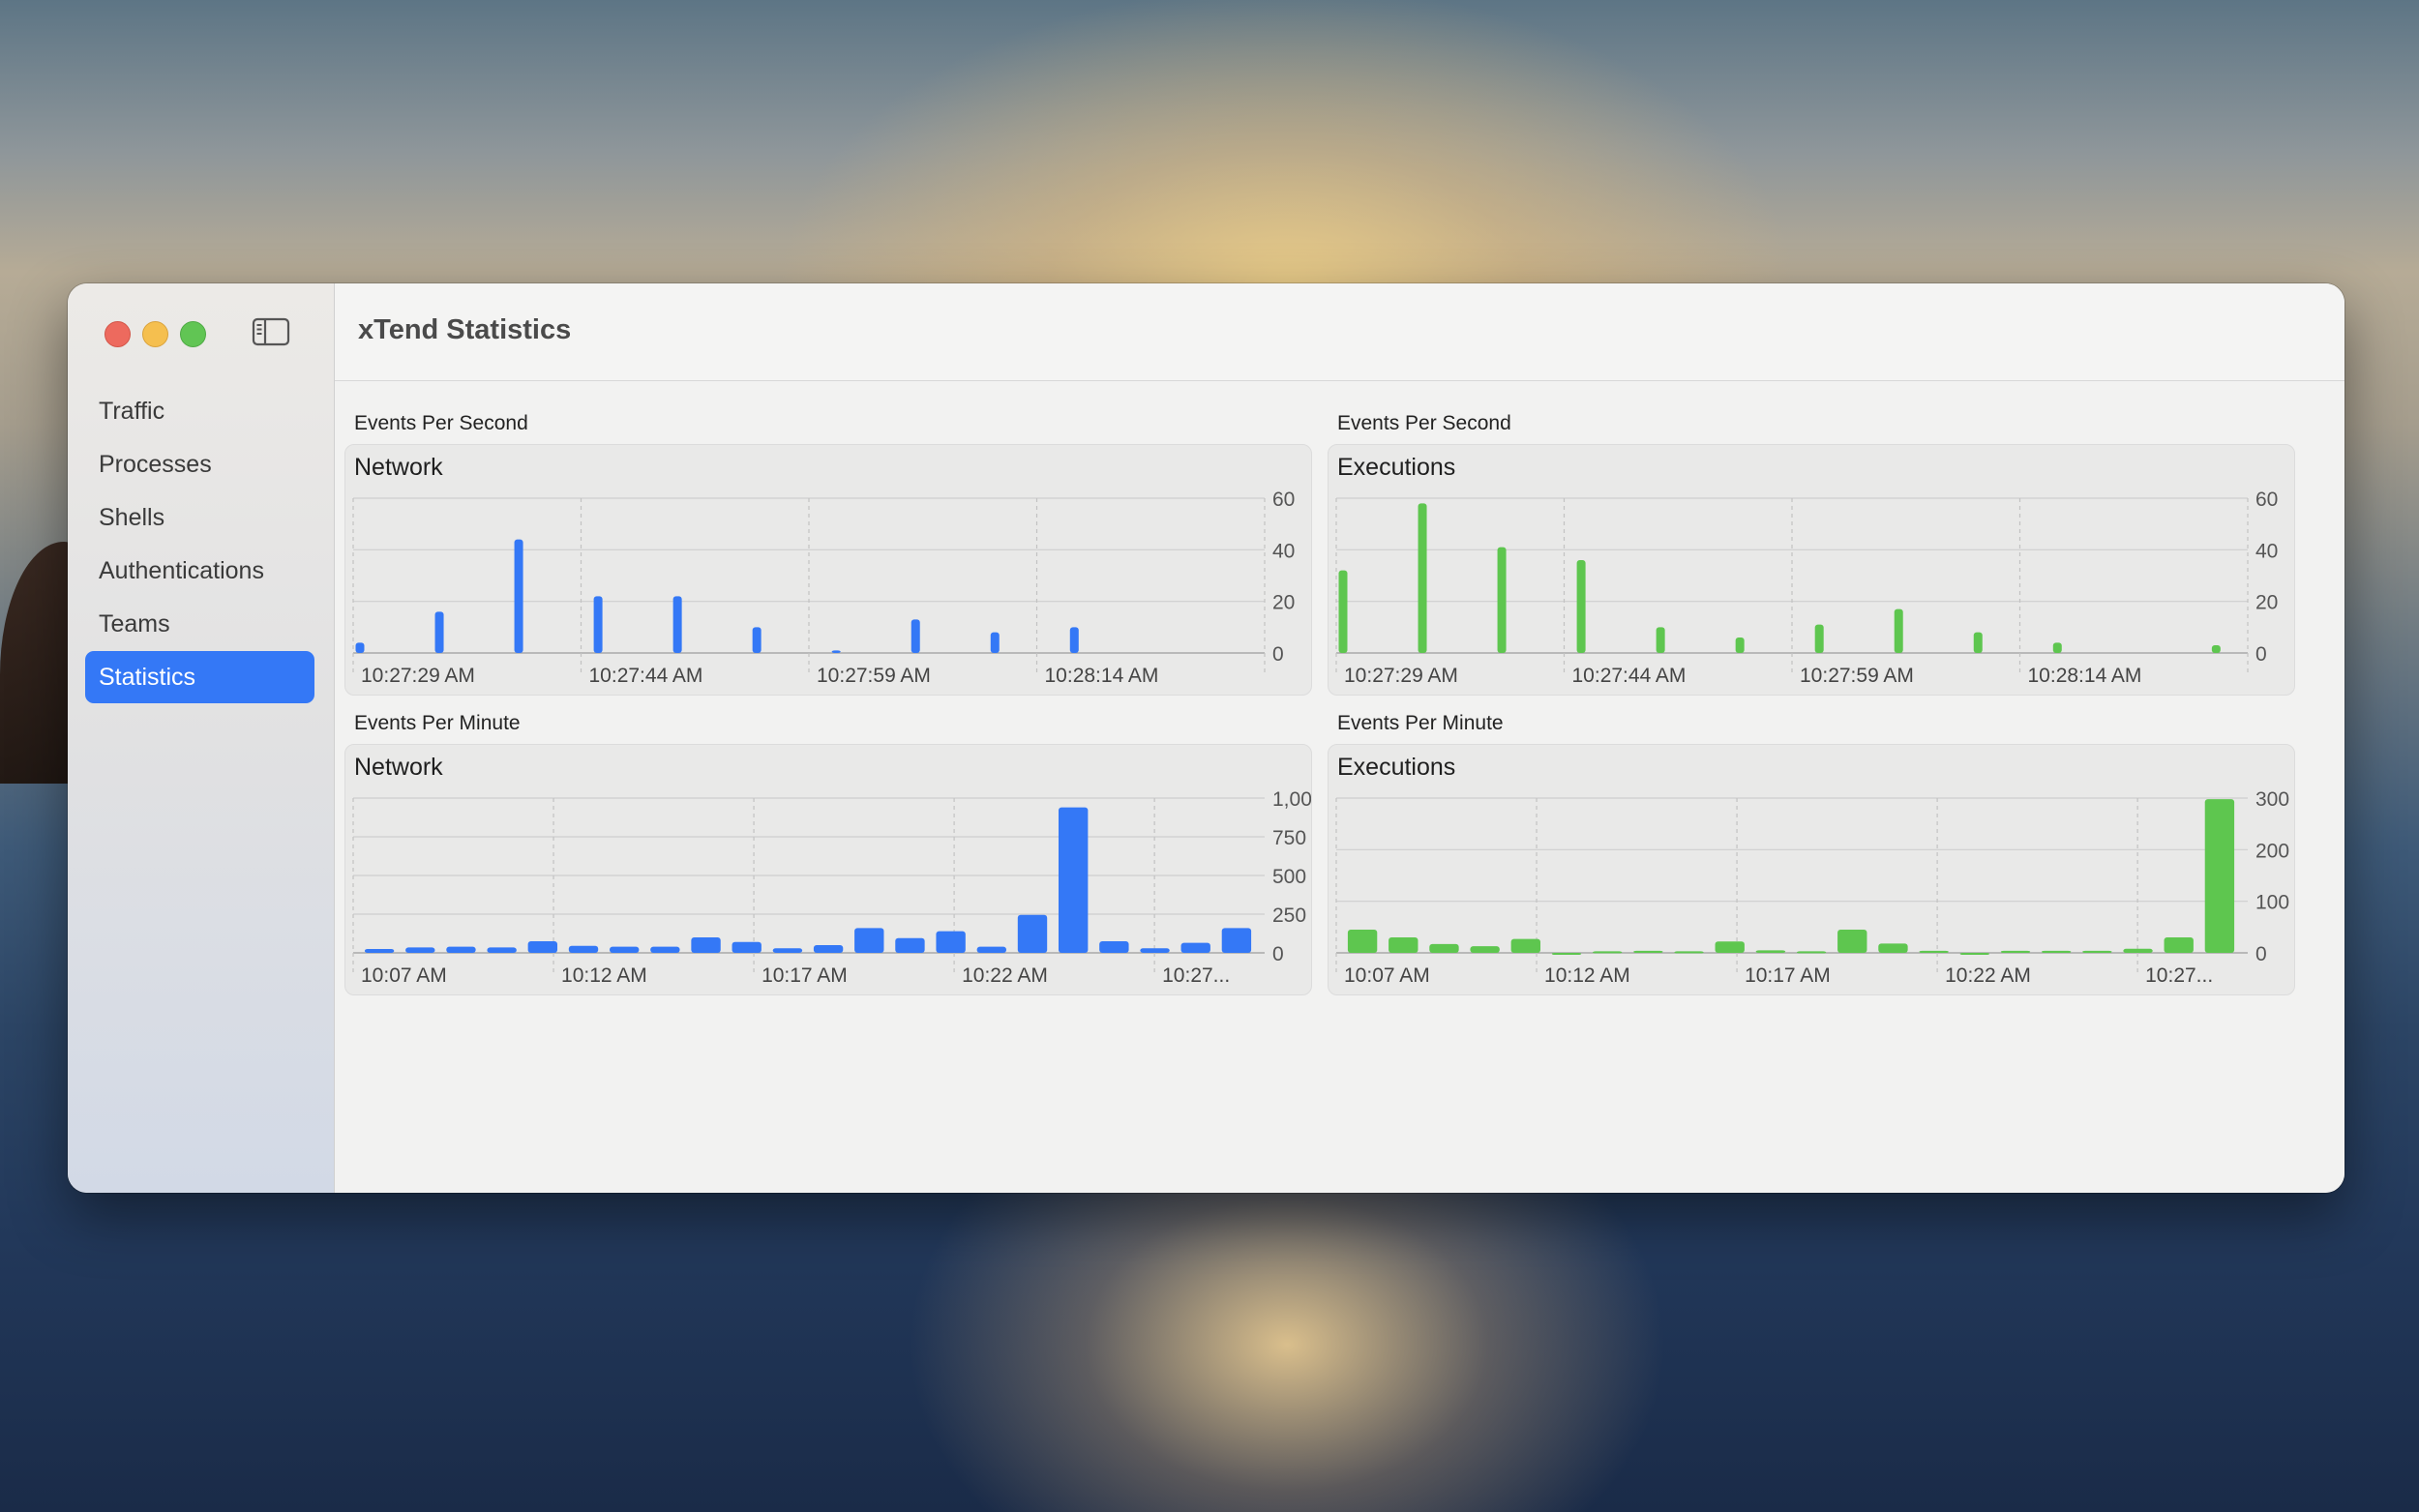 The width and height of the screenshot is (2419, 1512). What do you see at coordinates (438, 723) in the screenshot?
I see `section-label-network-per-minute: Events Per Minute` at bounding box center [438, 723].